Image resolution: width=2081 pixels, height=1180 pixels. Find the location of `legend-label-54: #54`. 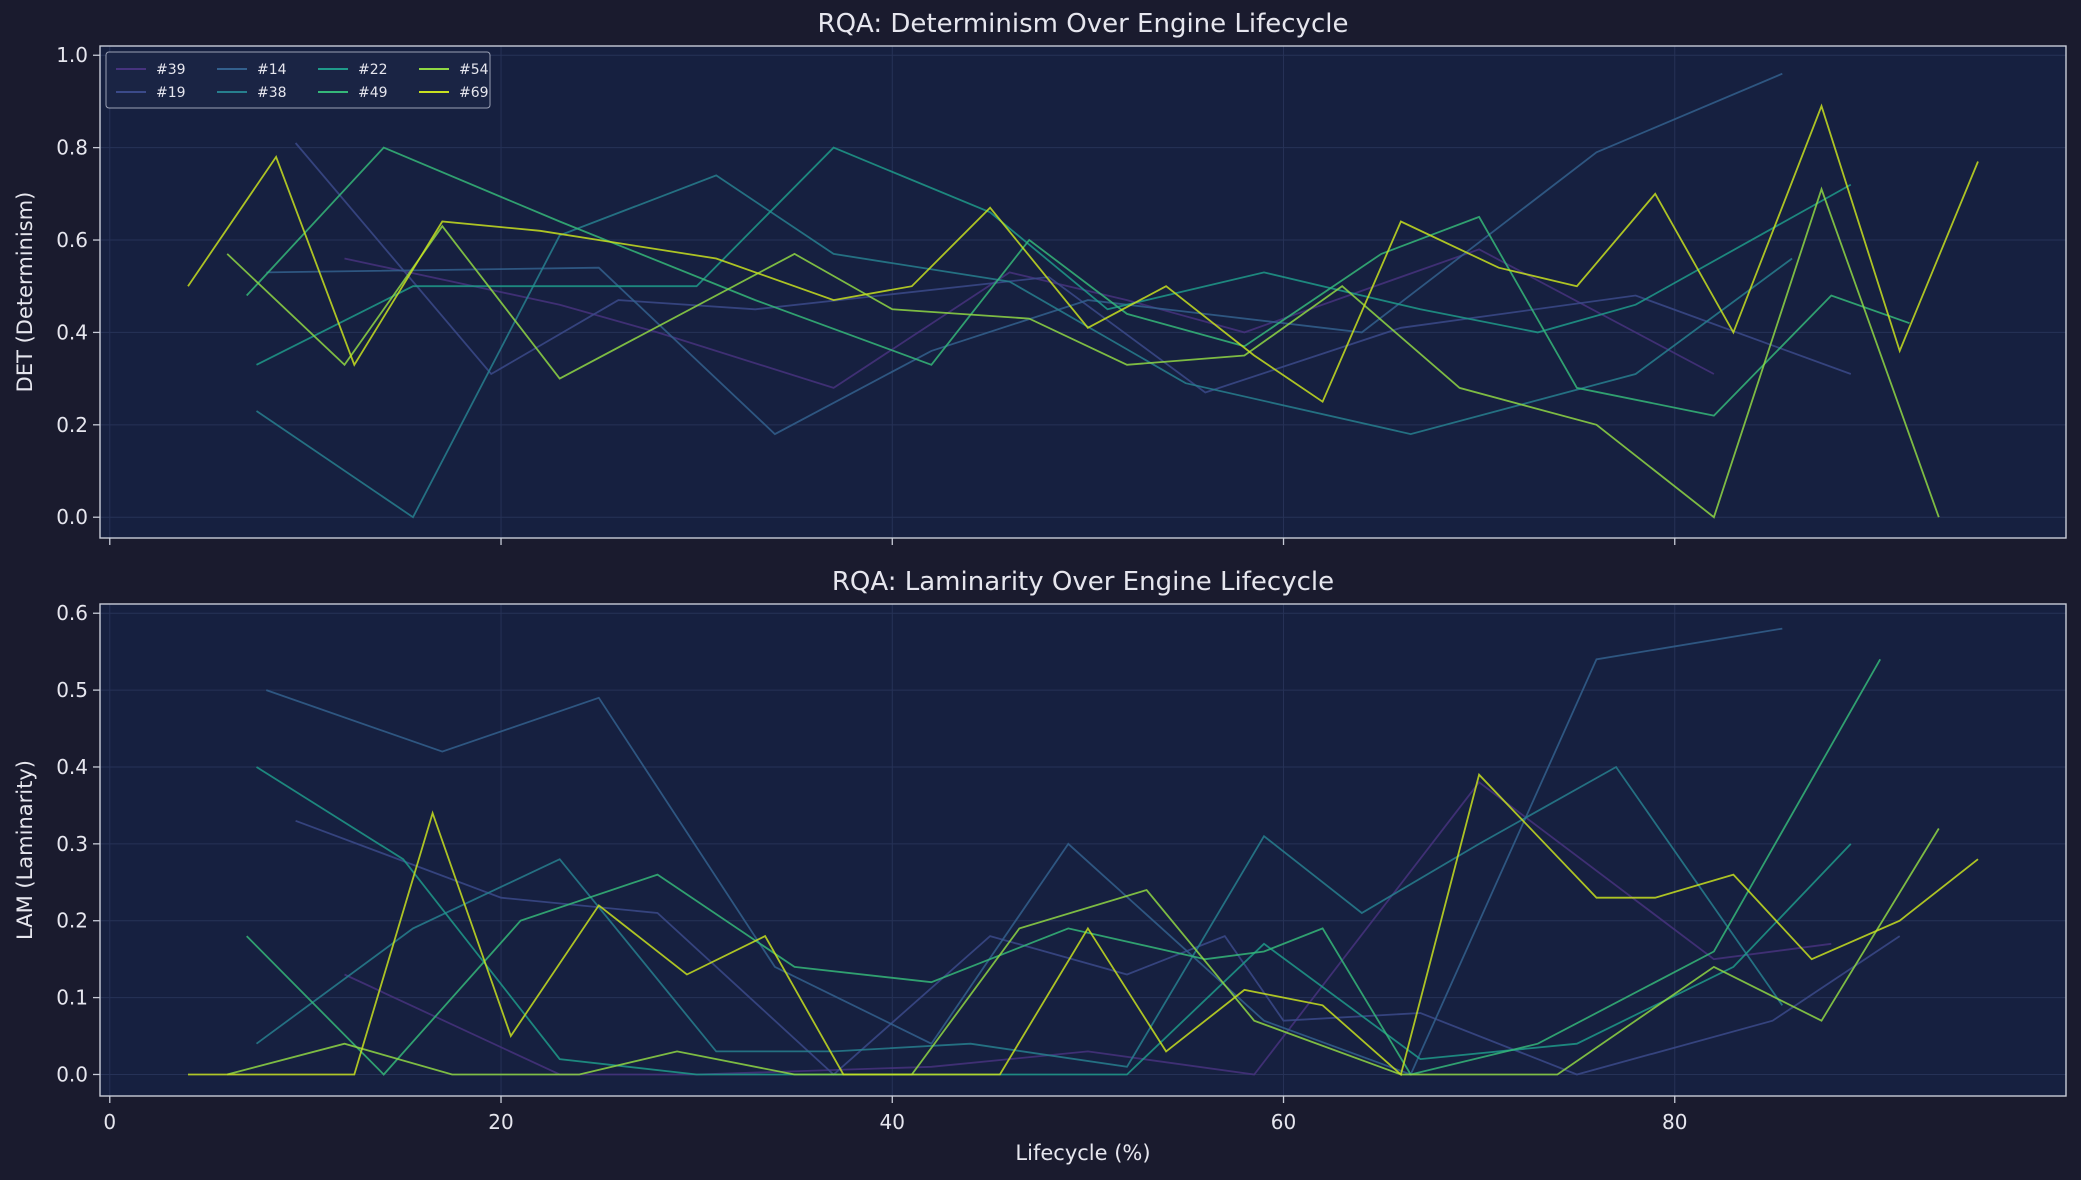

legend-label-54: #54 is located at coordinates (474, 70).